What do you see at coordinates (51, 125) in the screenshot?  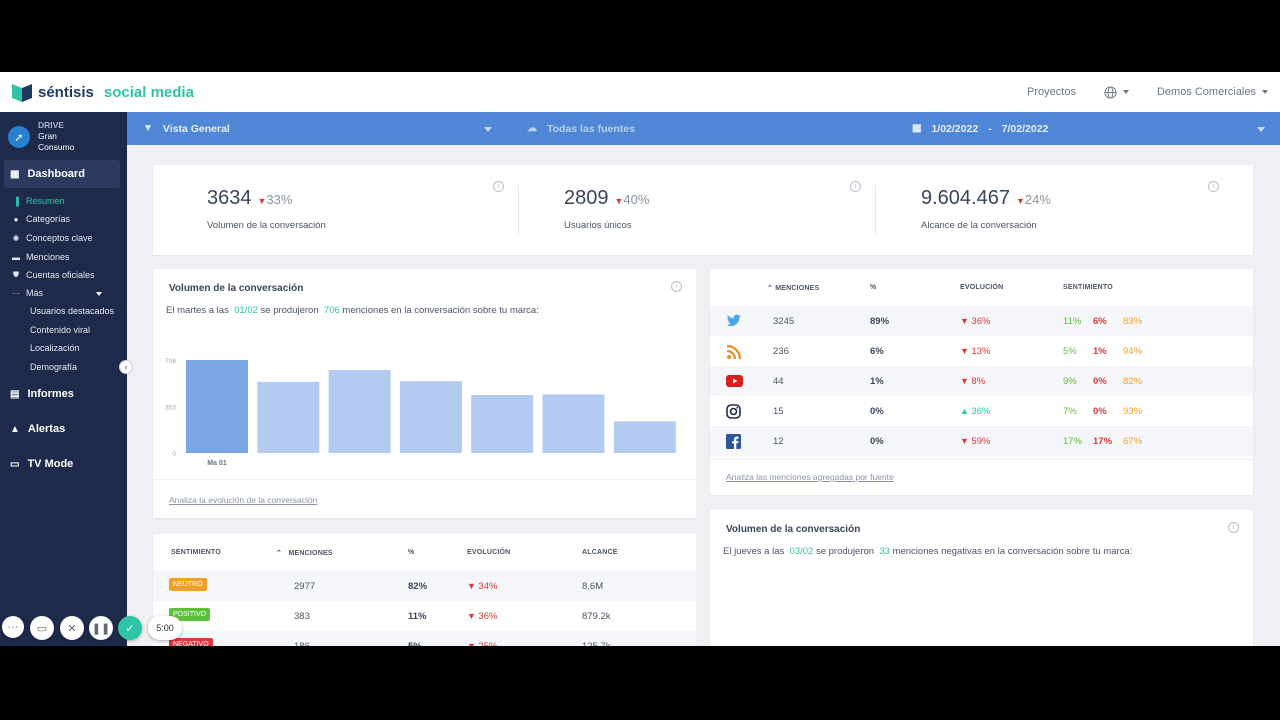 I see `brand-small-label: DRIVE` at bounding box center [51, 125].